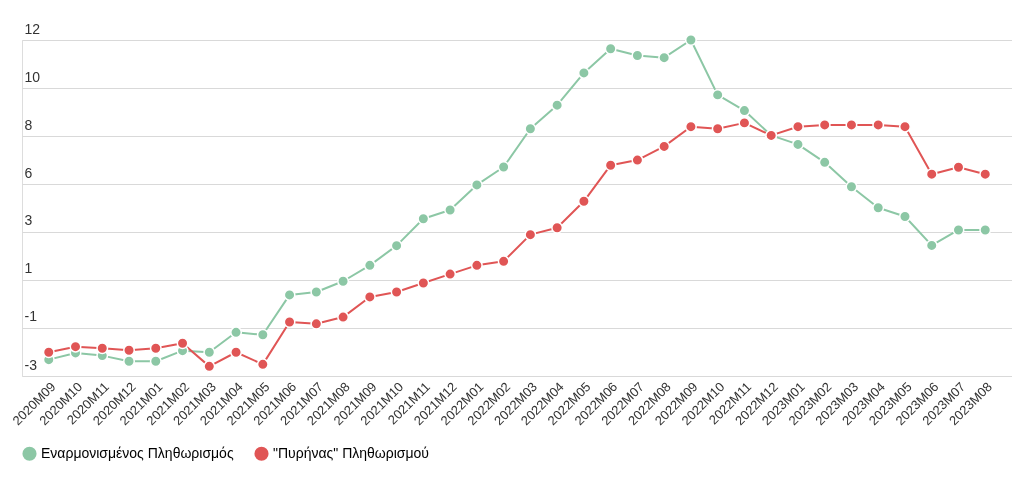 The height and width of the screenshot is (478, 1036). I want to click on y-tick-label: 12, so click(32, 28).